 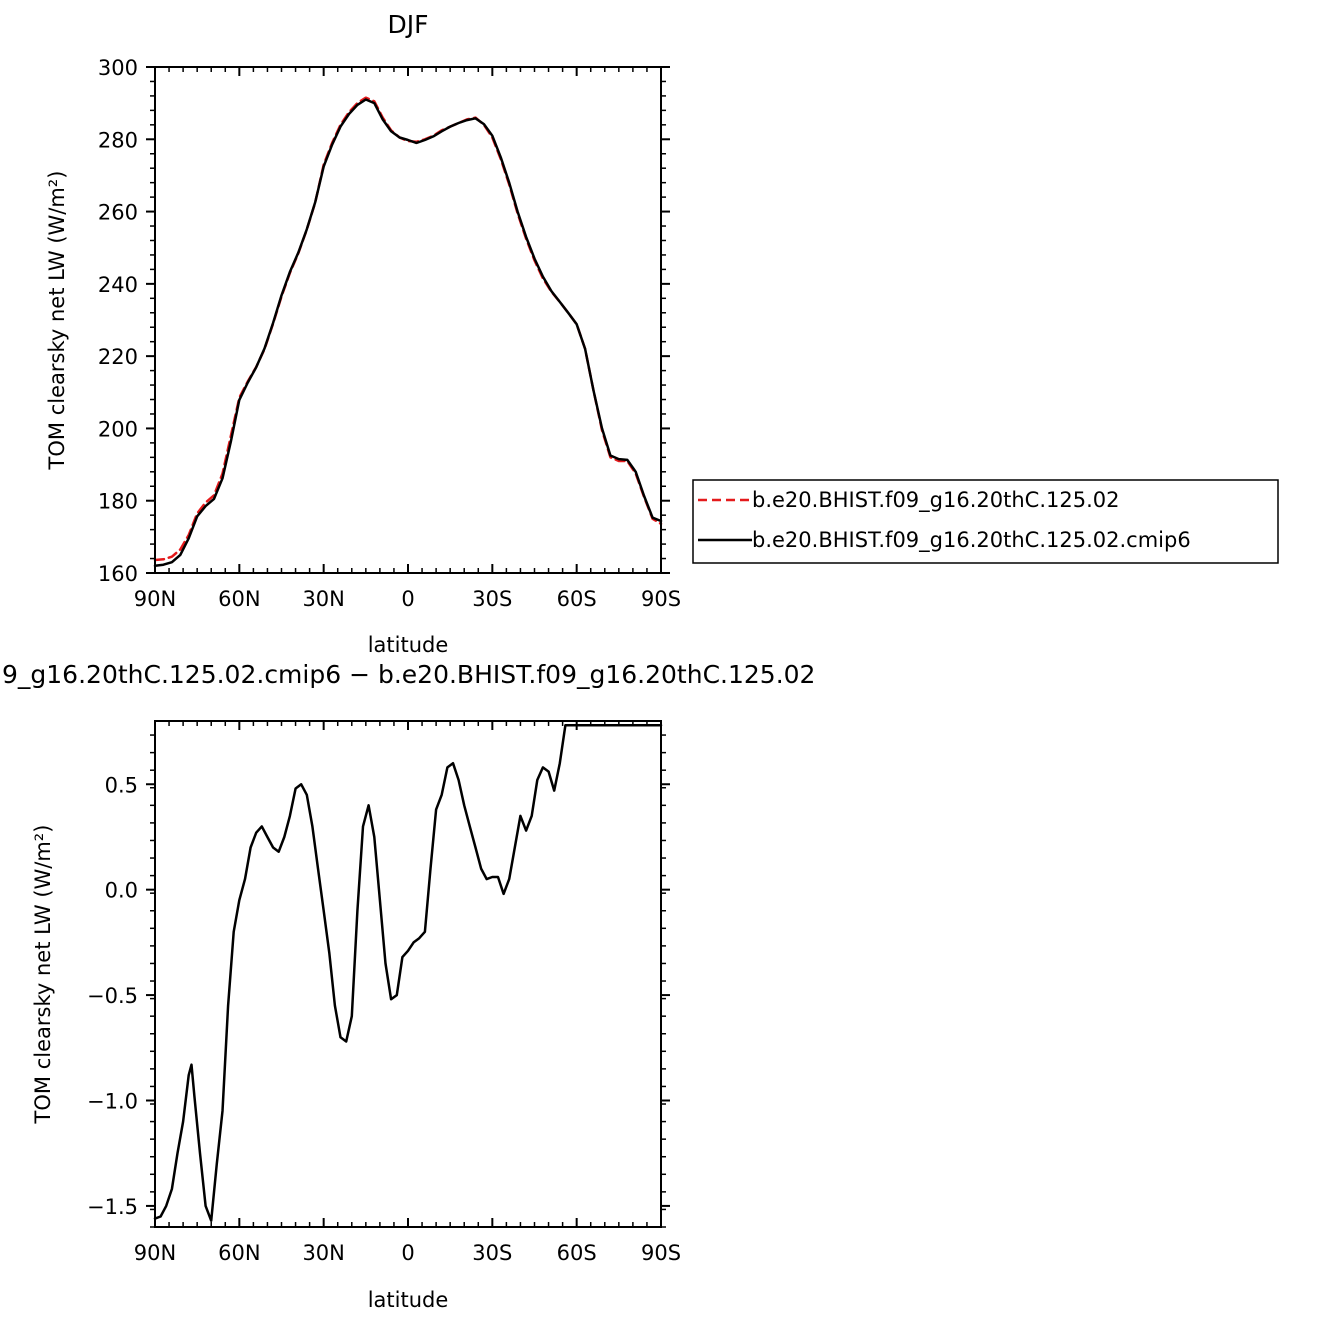 What do you see at coordinates (408, 1300) in the screenshot?
I see `bottom-chart-x-axis-label: latitude` at bounding box center [408, 1300].